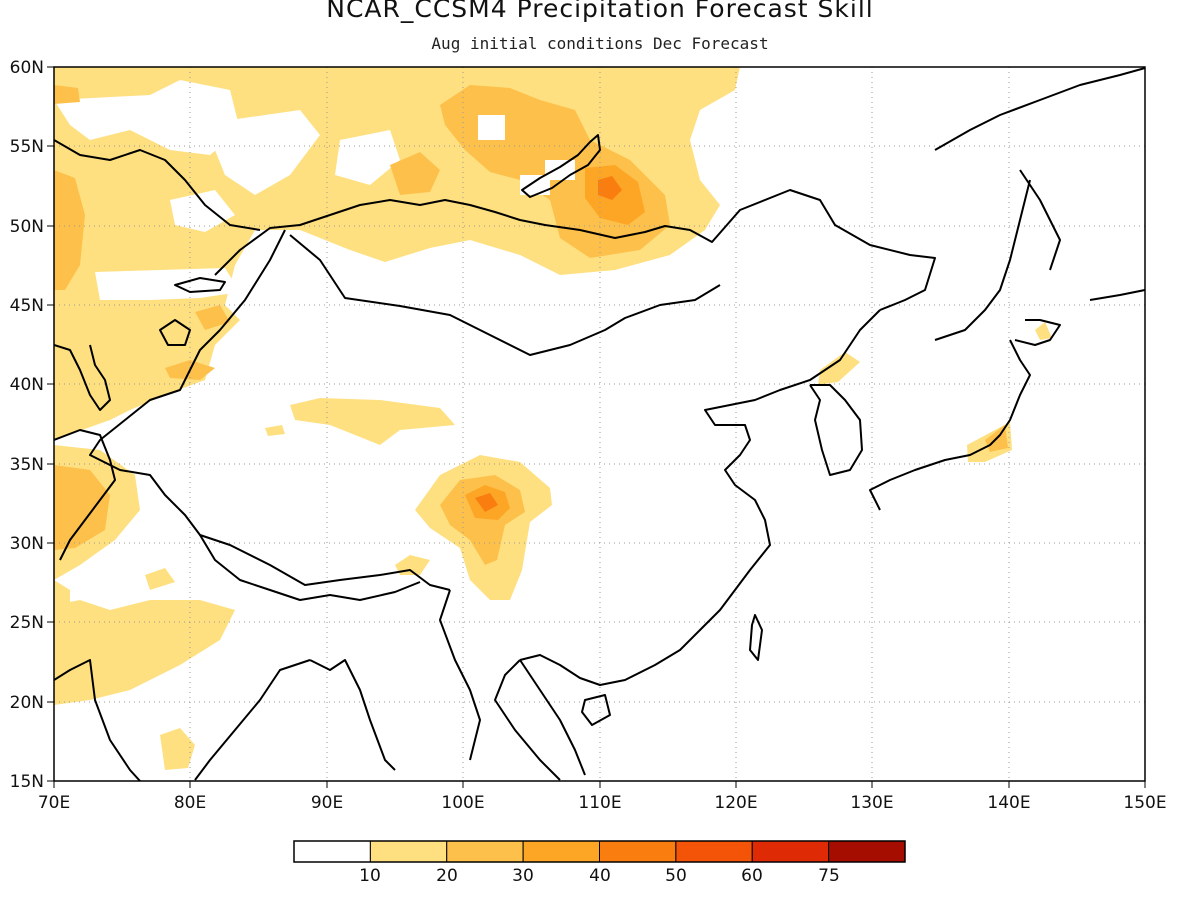 The width and height of the screenshot is (1200, 900). What do you see at coordinates (310, 567) in the screenshot?
I see `border-himalaya` at bounding box center [310, 567].